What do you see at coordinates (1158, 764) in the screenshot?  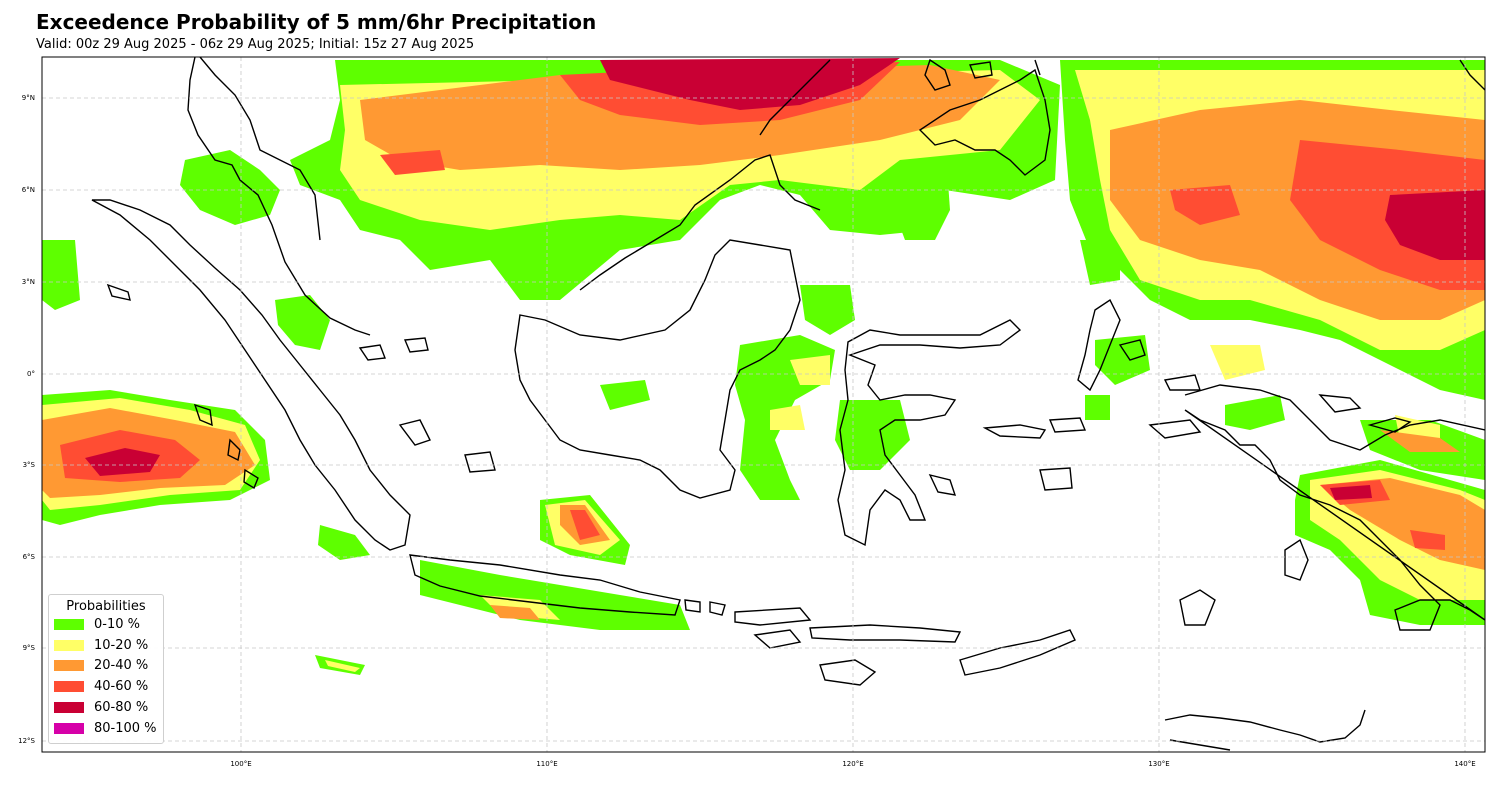 I see `lon-tick: 130°E` at bounding box center [1158, 764].